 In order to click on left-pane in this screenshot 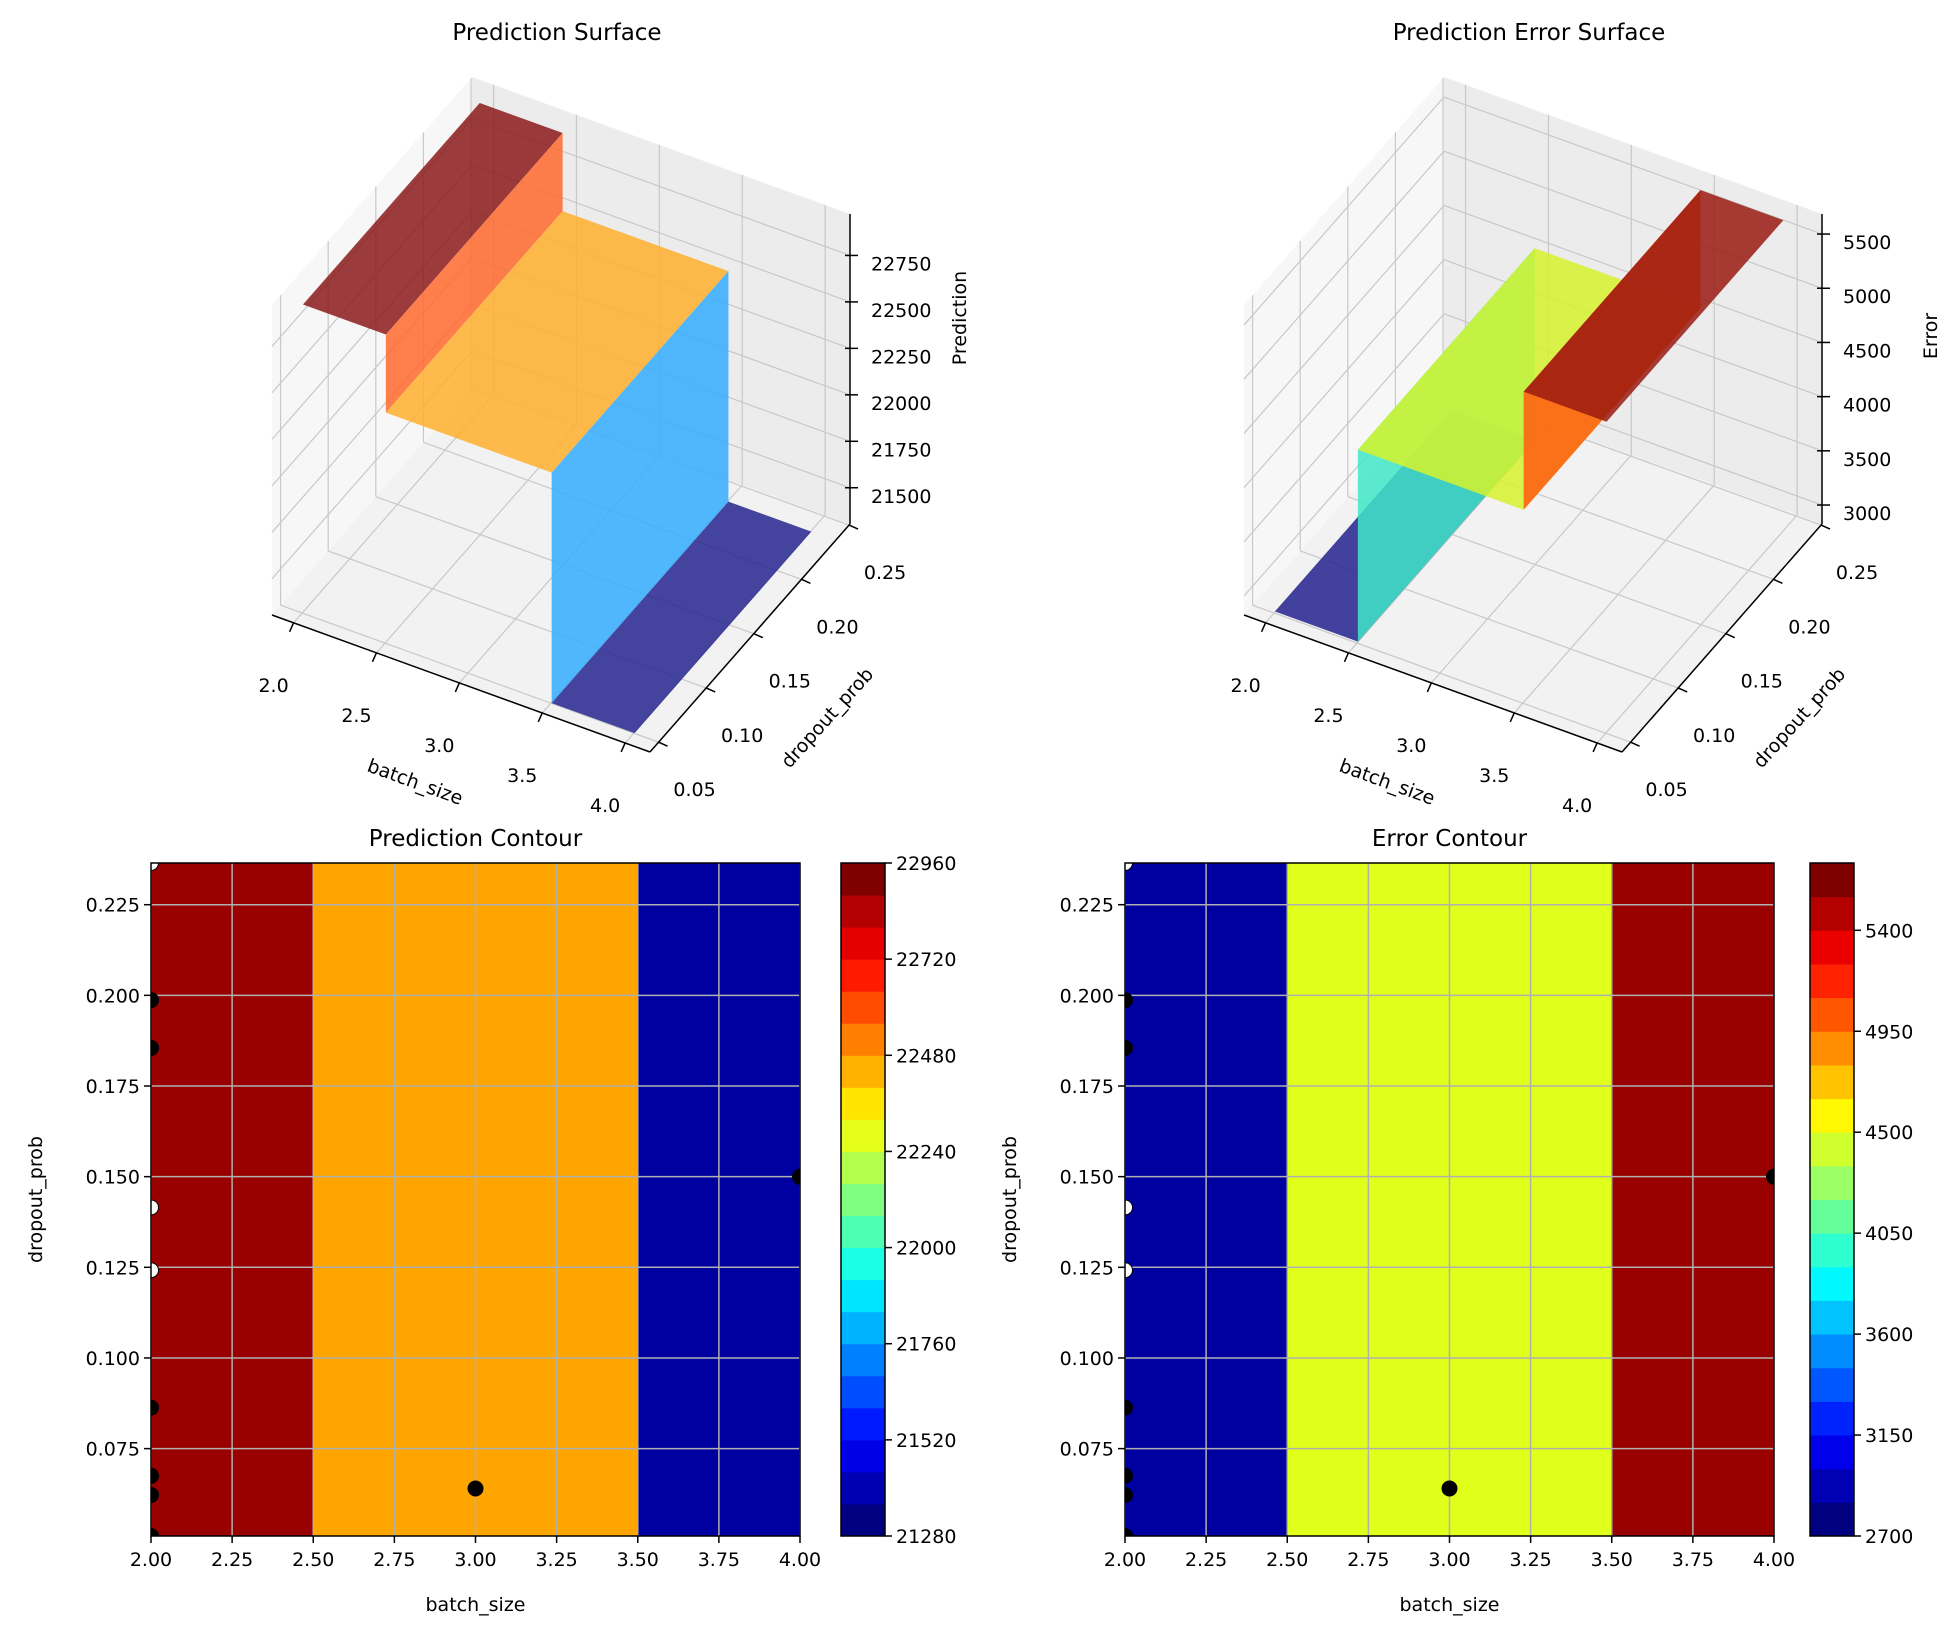, I will do `click(1344, 346)`.